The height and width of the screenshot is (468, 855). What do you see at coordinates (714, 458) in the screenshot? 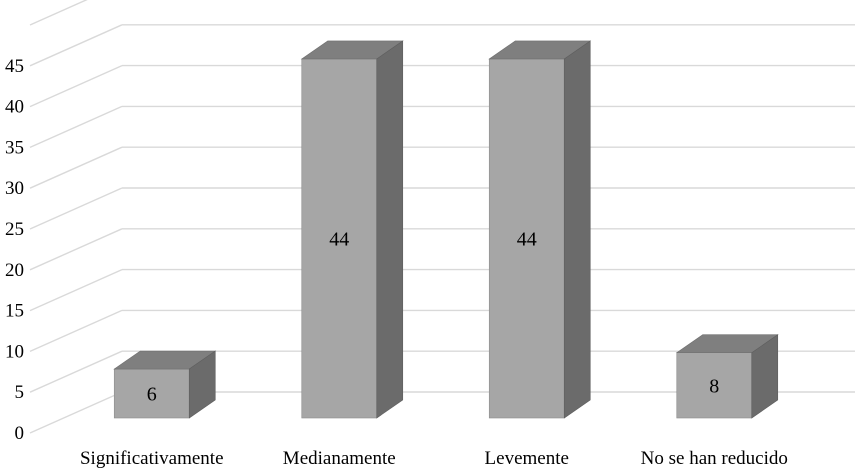
I see `x-category-label: No se han reducido` at bounding box center [714, 458].